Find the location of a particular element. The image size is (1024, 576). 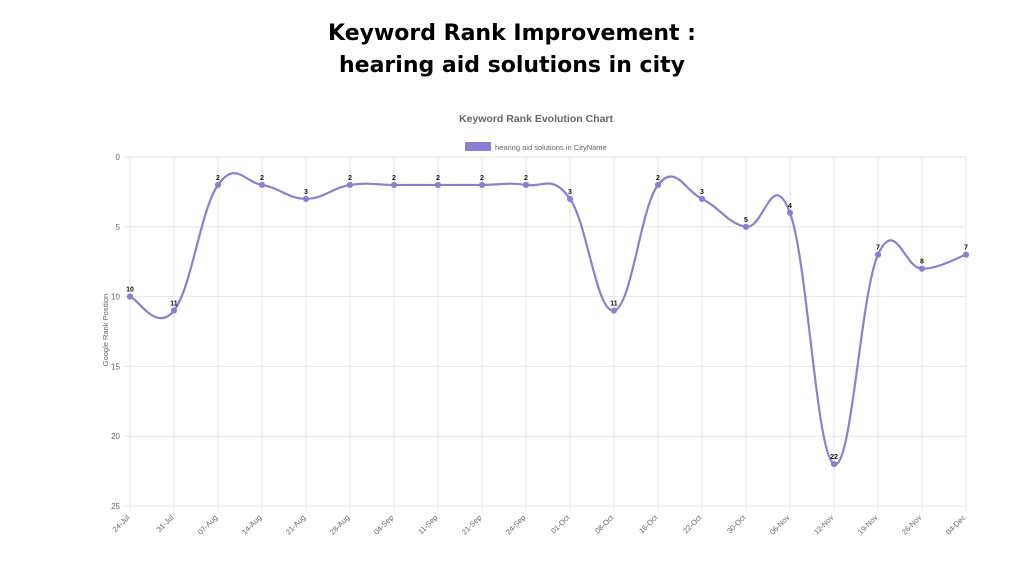

y-tick-label: 10 is located at coordinates (115, 297).